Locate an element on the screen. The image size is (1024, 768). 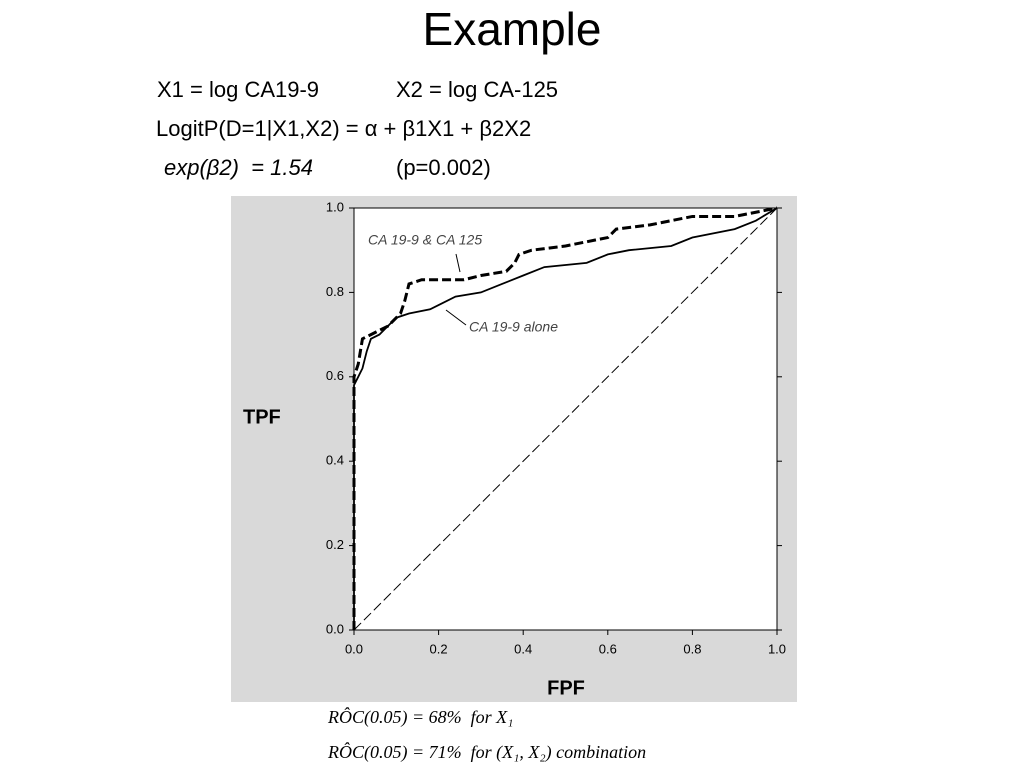
x-tick-label: 0.4 is located at coordinates (523, 648).